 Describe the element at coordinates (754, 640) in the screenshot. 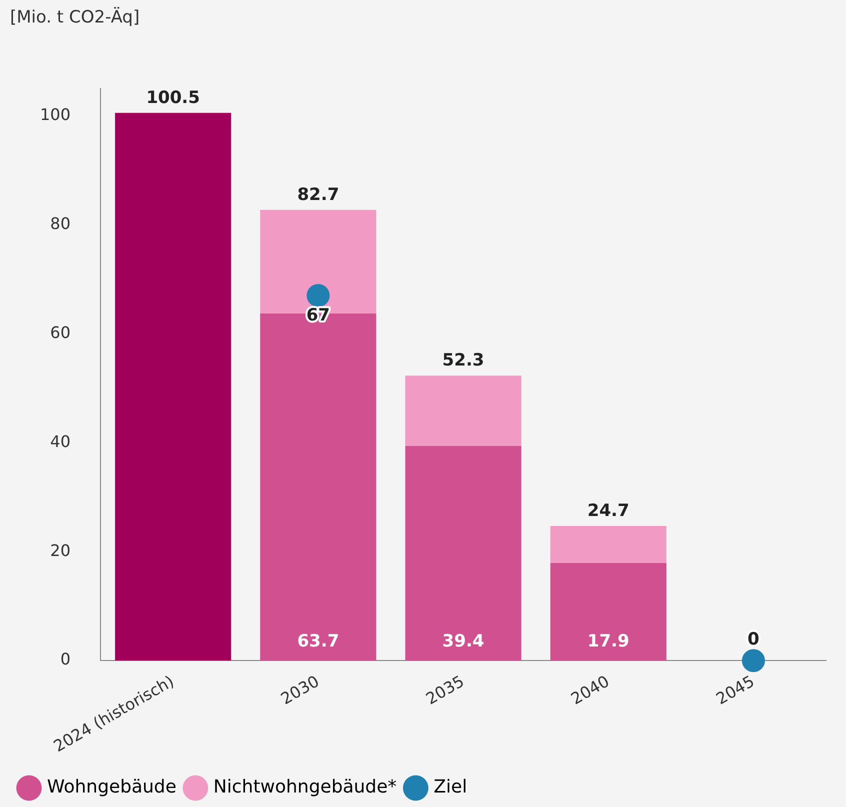

I see `data-label: 0` at that location.